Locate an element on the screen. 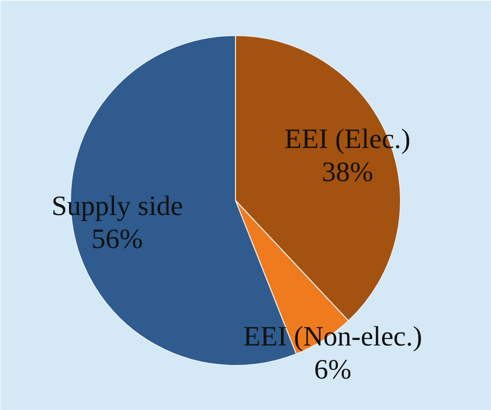 This screenshot has height=410, width=491. data-label: 6% is located at coordinates (333, 370).